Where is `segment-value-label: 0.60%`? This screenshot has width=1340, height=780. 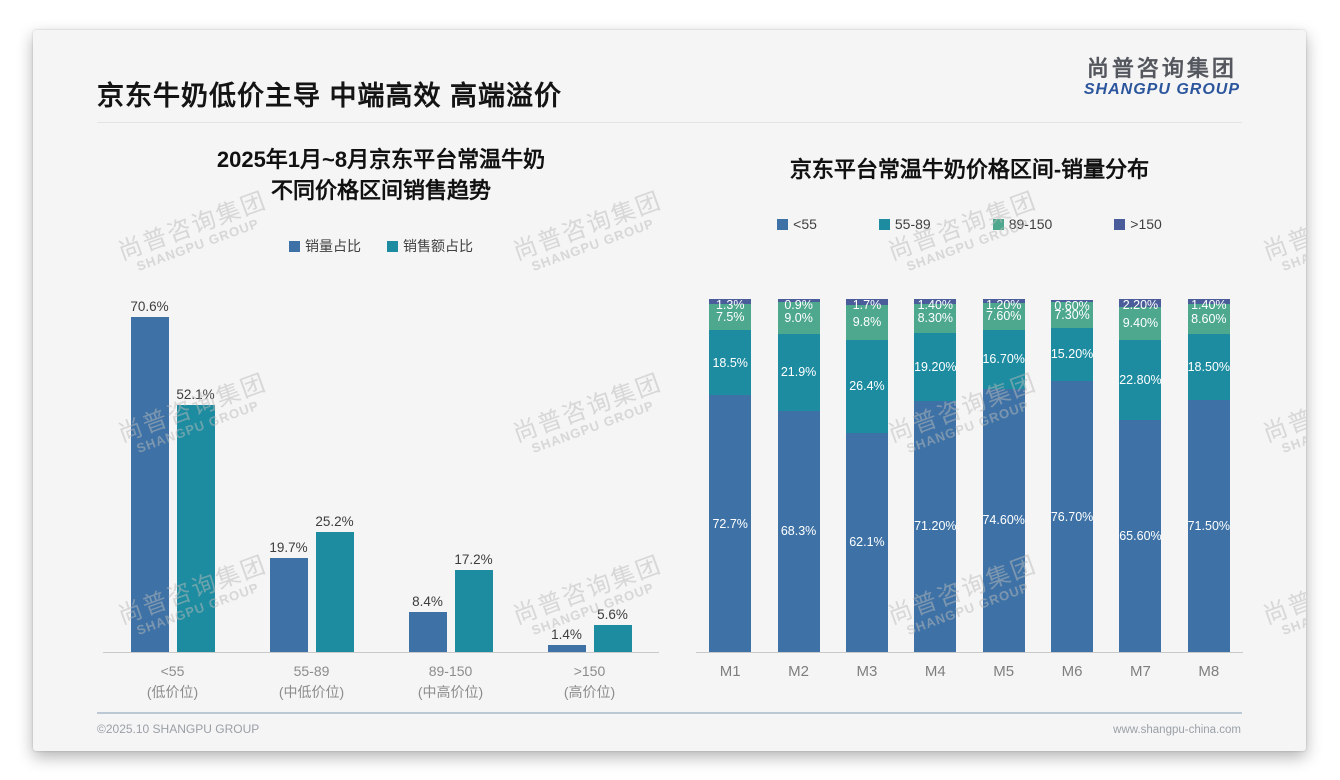 segment-value-label: 0.60% is located at coordinates (1072, 305).